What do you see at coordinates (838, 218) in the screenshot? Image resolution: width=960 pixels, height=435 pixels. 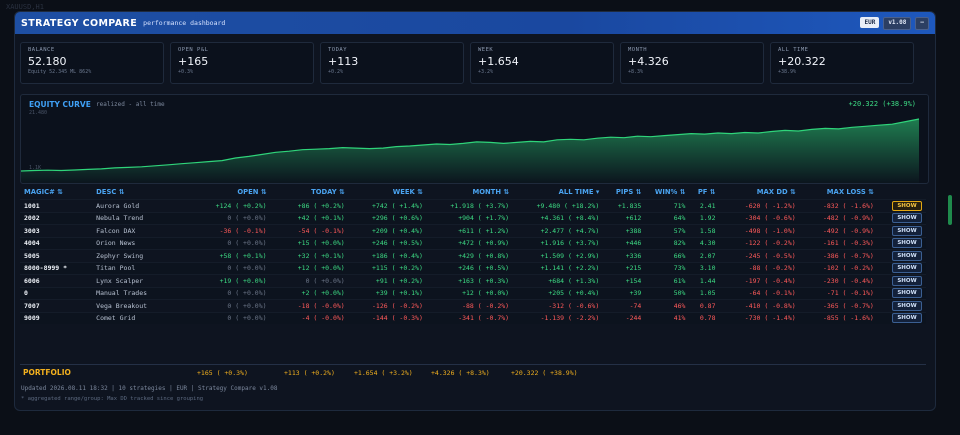 I see `cell-maxloss: -482 ( -0.9%)` at bounding box center [838, 218].